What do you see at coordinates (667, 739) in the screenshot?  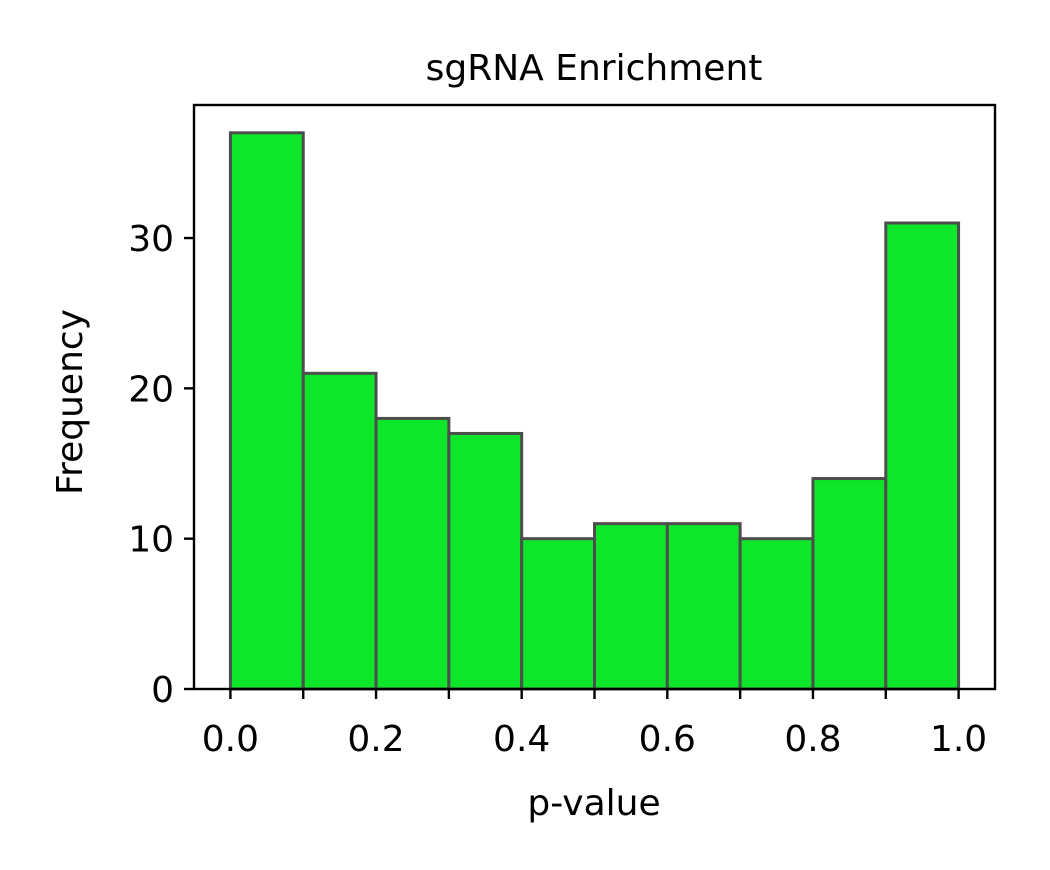 I see `x-tick-label: 0.6` at bounding box center [667, 739].